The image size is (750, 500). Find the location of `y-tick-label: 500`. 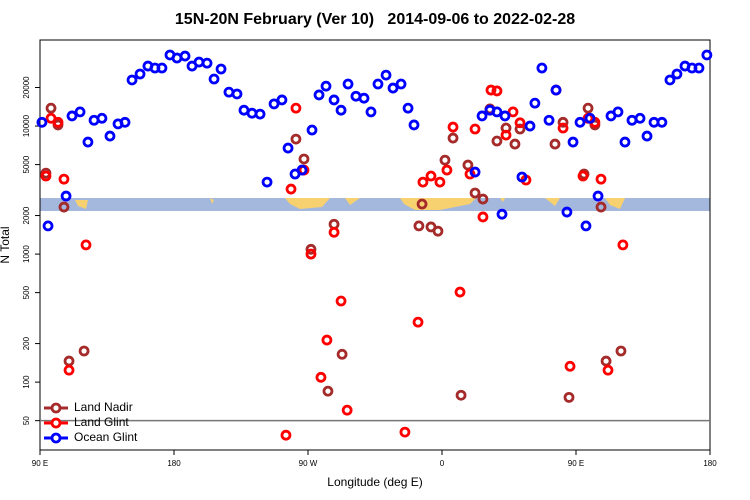

y-tick-label: 500 is located at coordinates (26, 292).